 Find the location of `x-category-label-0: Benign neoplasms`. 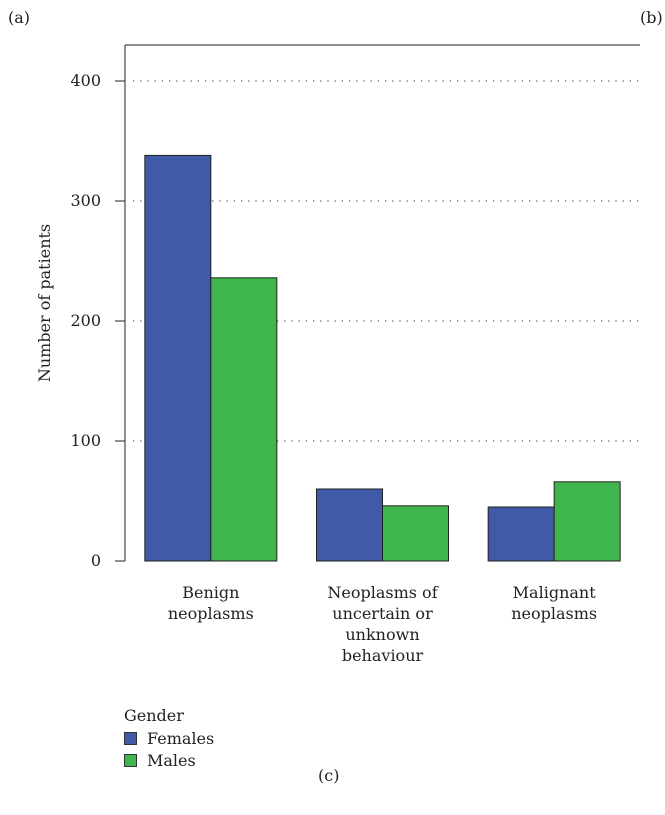

x-category-label-0: Benign neoplasms is located at coordinates (211, 603).